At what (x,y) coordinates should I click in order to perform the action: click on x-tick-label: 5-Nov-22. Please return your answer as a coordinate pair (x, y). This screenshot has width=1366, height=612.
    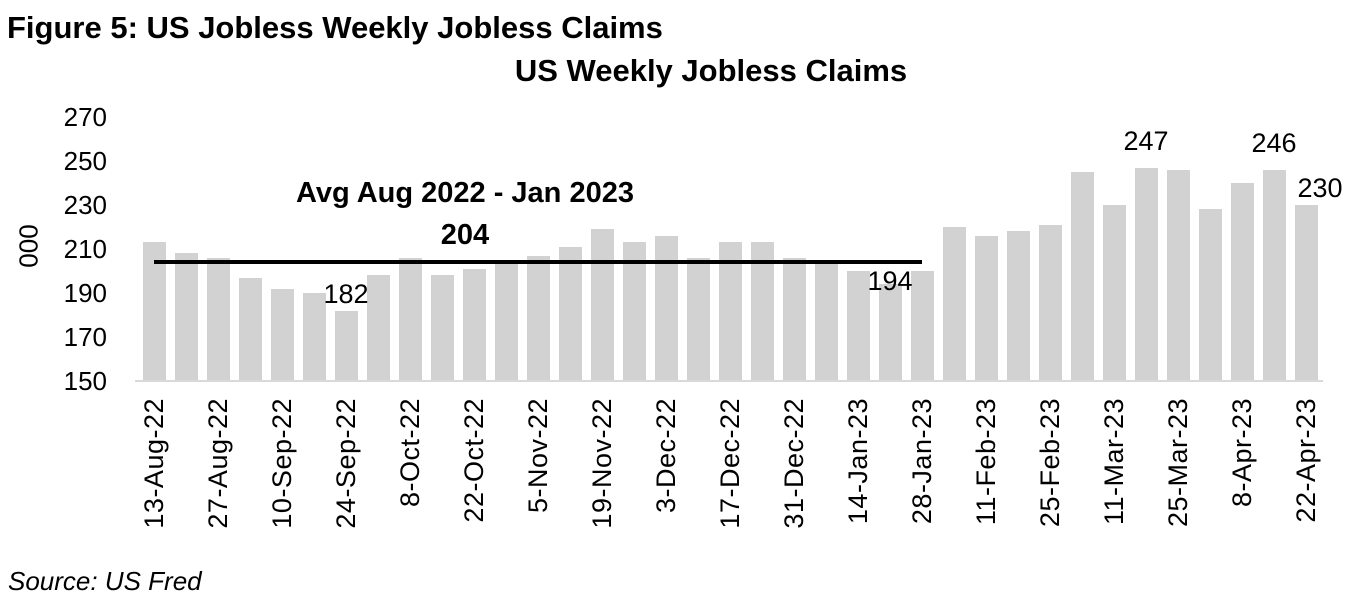
    Looking at the image, I should click on (538, 456).